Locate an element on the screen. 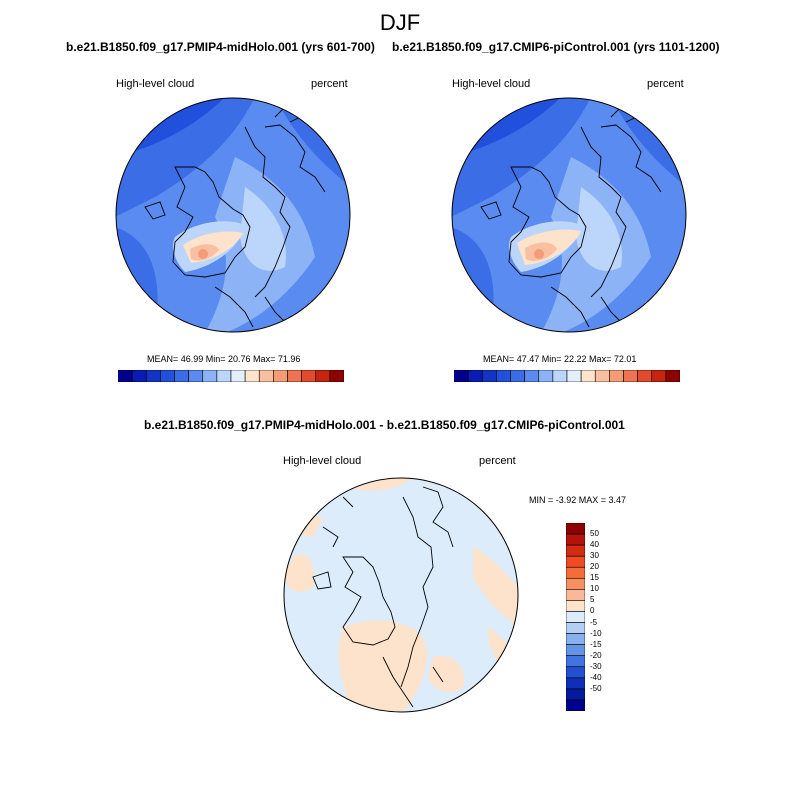 The height and width of the screenshot is (800, 800). colorbar-tick-label: -20 is located at coordinates (596, 655).